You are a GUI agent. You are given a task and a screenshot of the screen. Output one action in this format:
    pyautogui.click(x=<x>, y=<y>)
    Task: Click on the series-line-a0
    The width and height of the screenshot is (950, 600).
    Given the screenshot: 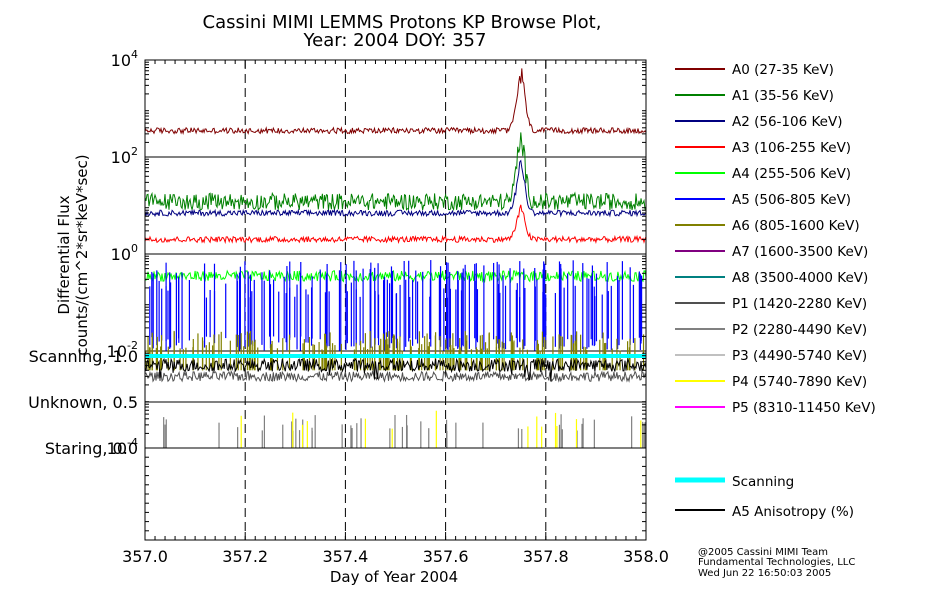 What is the action you would take?
    pyautogui.click(x=395, y=102)
    